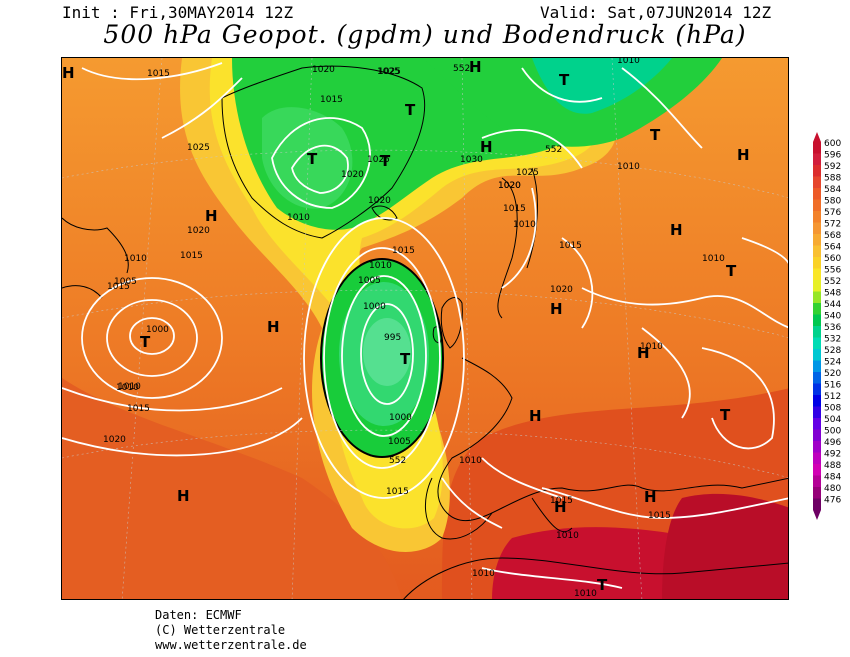 The height and width of the screenshot is (657, 850). Describe the element at coordinates (389, 72) in the screenshot. I see `pressure-label: 1025` at that location.